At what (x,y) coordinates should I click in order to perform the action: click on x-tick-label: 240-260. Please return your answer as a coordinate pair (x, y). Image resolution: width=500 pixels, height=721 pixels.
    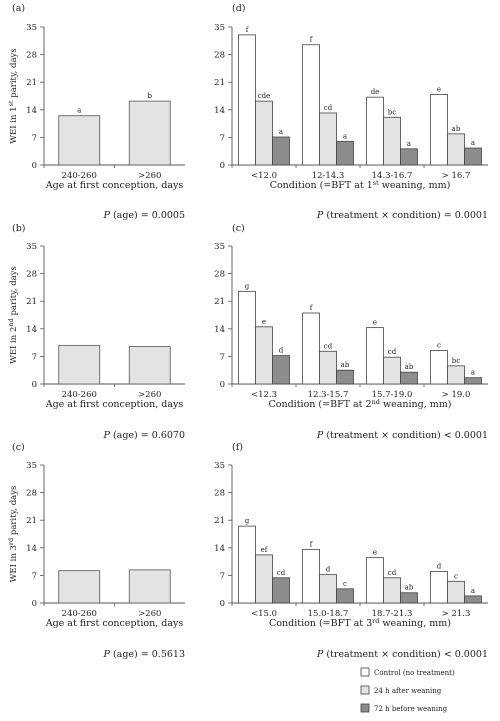
    Looking at the image, I should click on (79, 176).